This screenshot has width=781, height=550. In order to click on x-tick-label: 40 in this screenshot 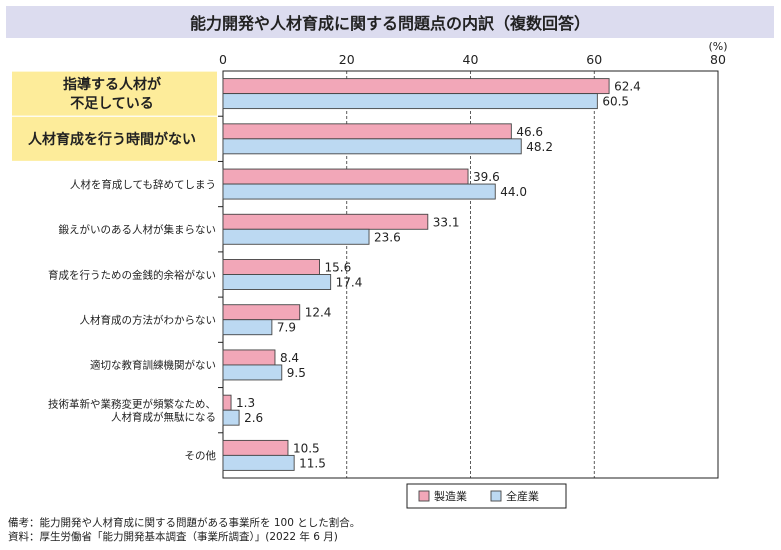, I will do `click(471, 59)`.